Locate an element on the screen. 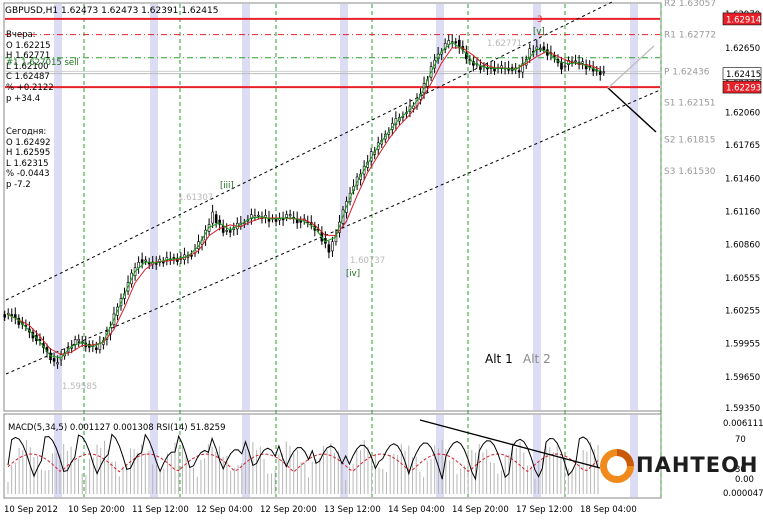  time-label-1: 10 Sep 20:00 is located at coordinates (96, 510).